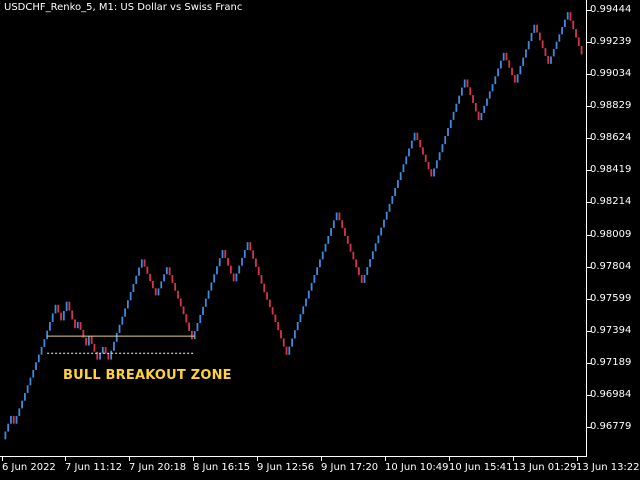 This screenshot has height=480, width=640. What do you see at coordinates (611, 170) in the screenshot?
I see `price-label: 0.98419` at bounding box center [611, 170].